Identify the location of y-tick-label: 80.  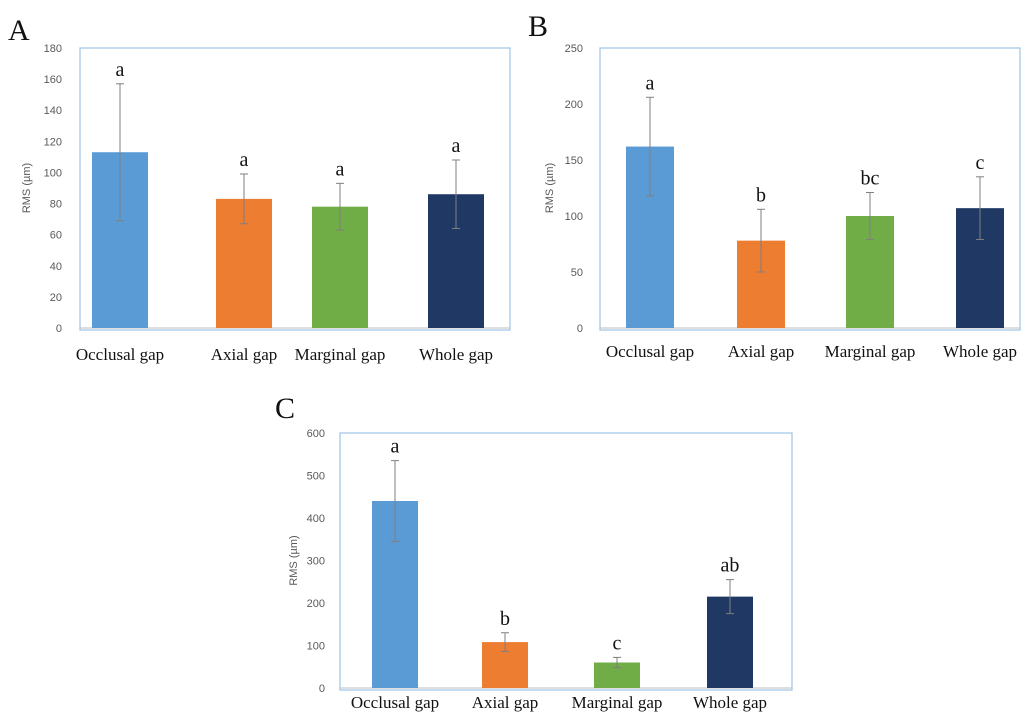
(56, 205).